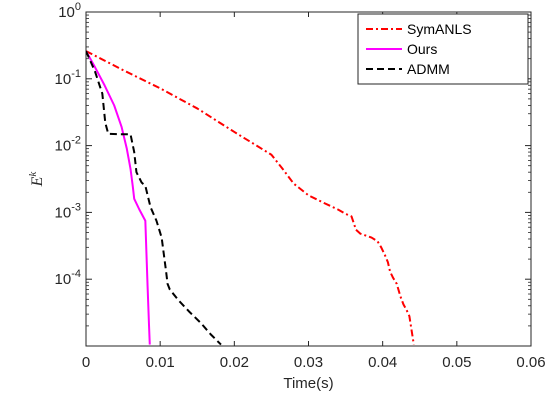  Describe the element at coordinates (428, 69) in the screenshot. I see `legend-label-admm: ADMM` at that location.